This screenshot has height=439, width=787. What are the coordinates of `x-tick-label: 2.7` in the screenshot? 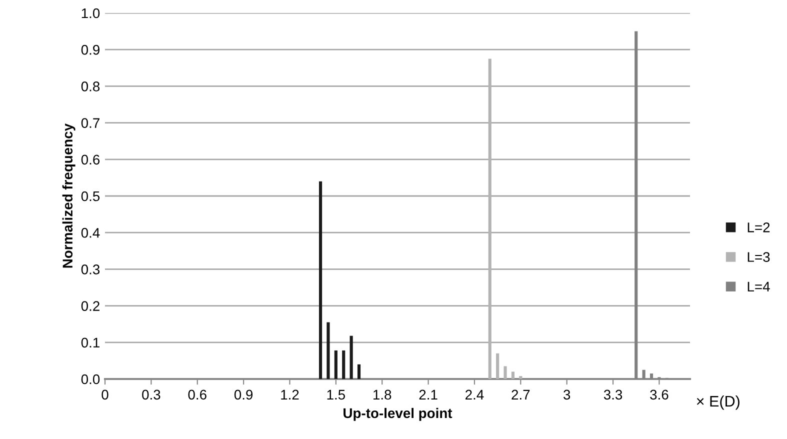 It's located at (521, 395).